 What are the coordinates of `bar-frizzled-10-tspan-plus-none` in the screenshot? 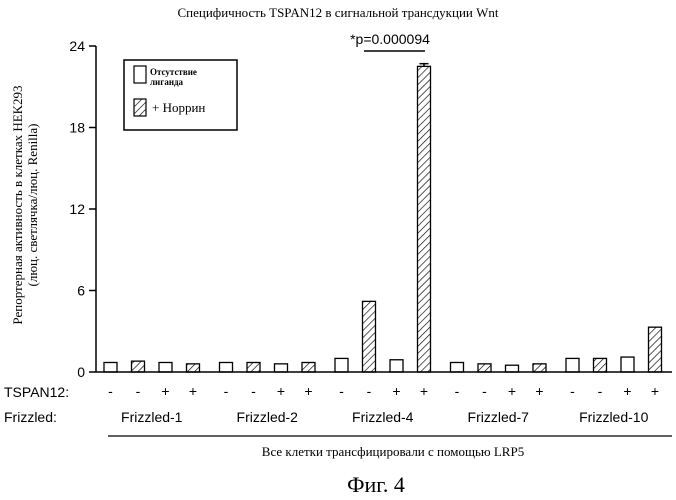 It's located at (627, 364).